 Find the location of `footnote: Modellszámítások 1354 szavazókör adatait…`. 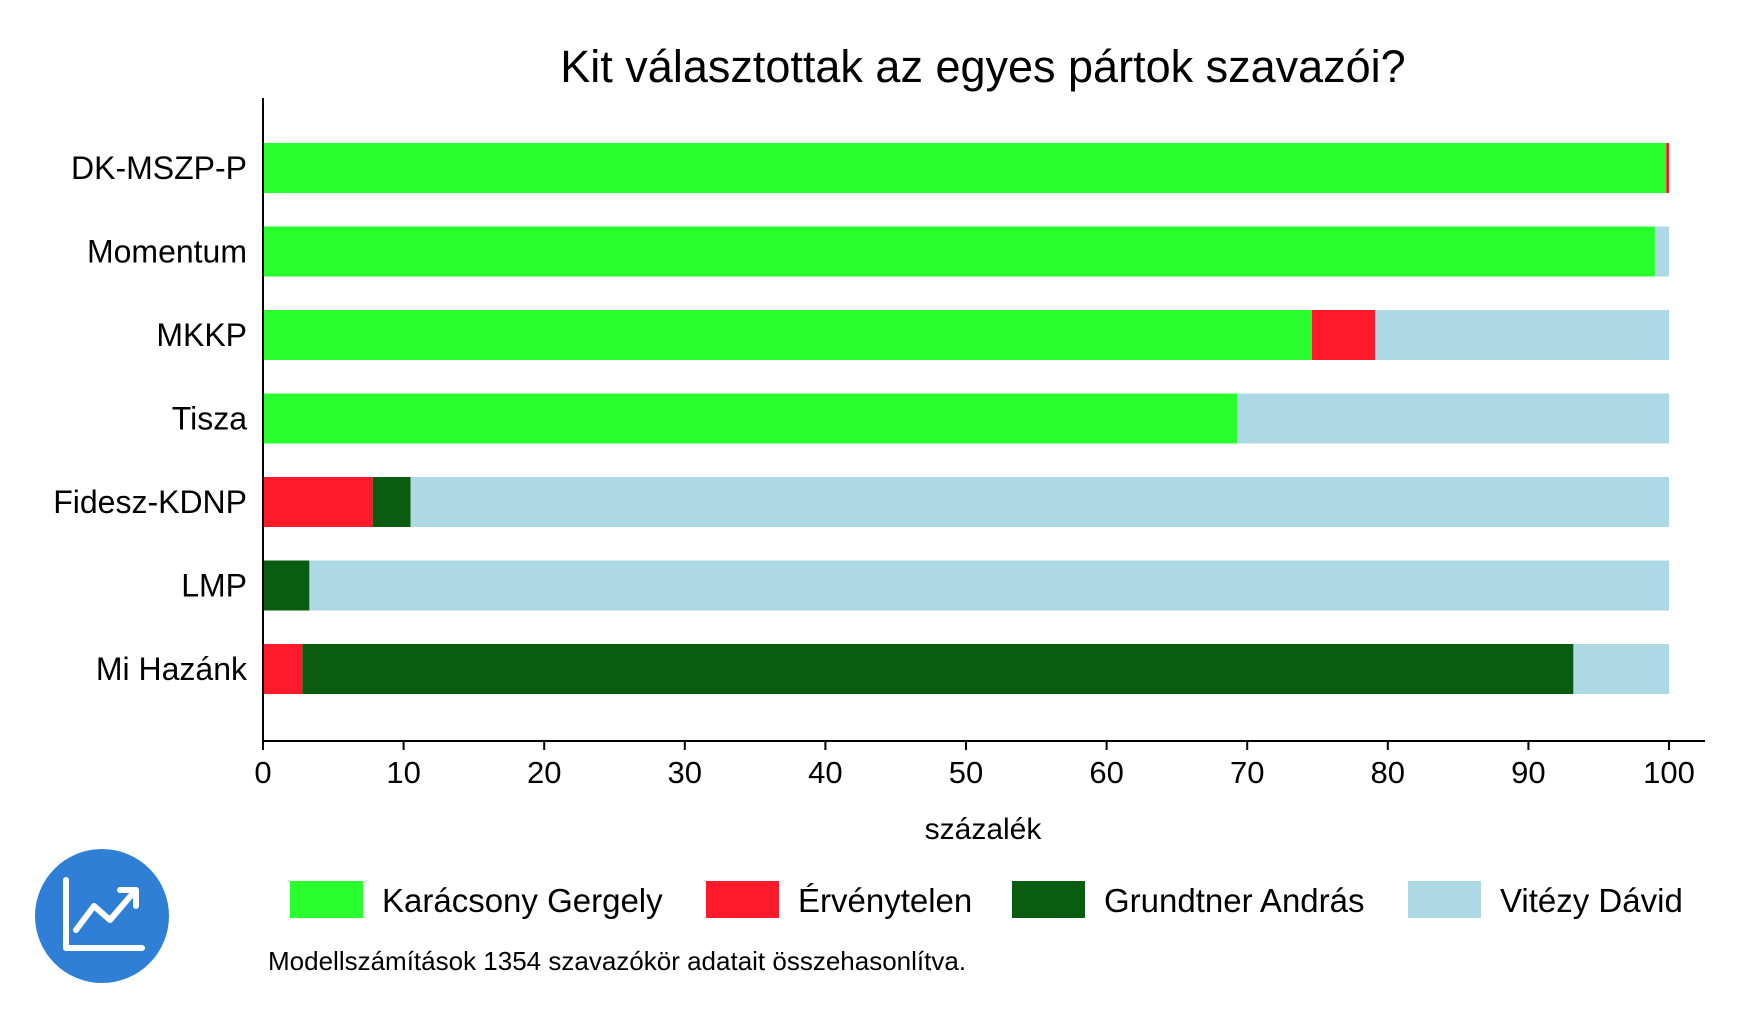

footnote: Modellszámítások 1354 szavazókör adatait… is located at coordinates (617, 961).